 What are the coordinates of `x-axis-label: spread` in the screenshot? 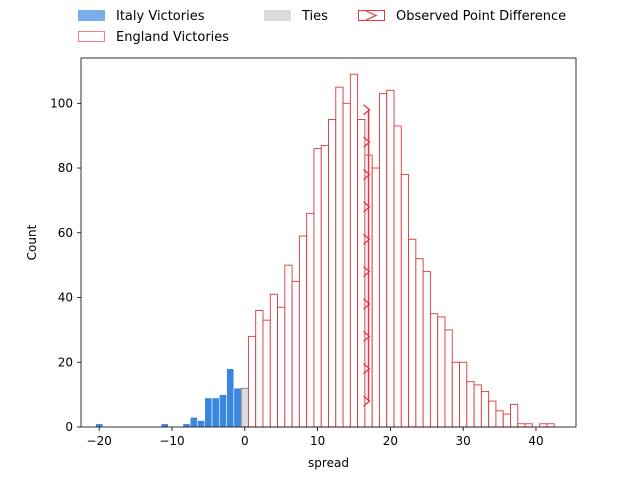 It's located at (328, 463).